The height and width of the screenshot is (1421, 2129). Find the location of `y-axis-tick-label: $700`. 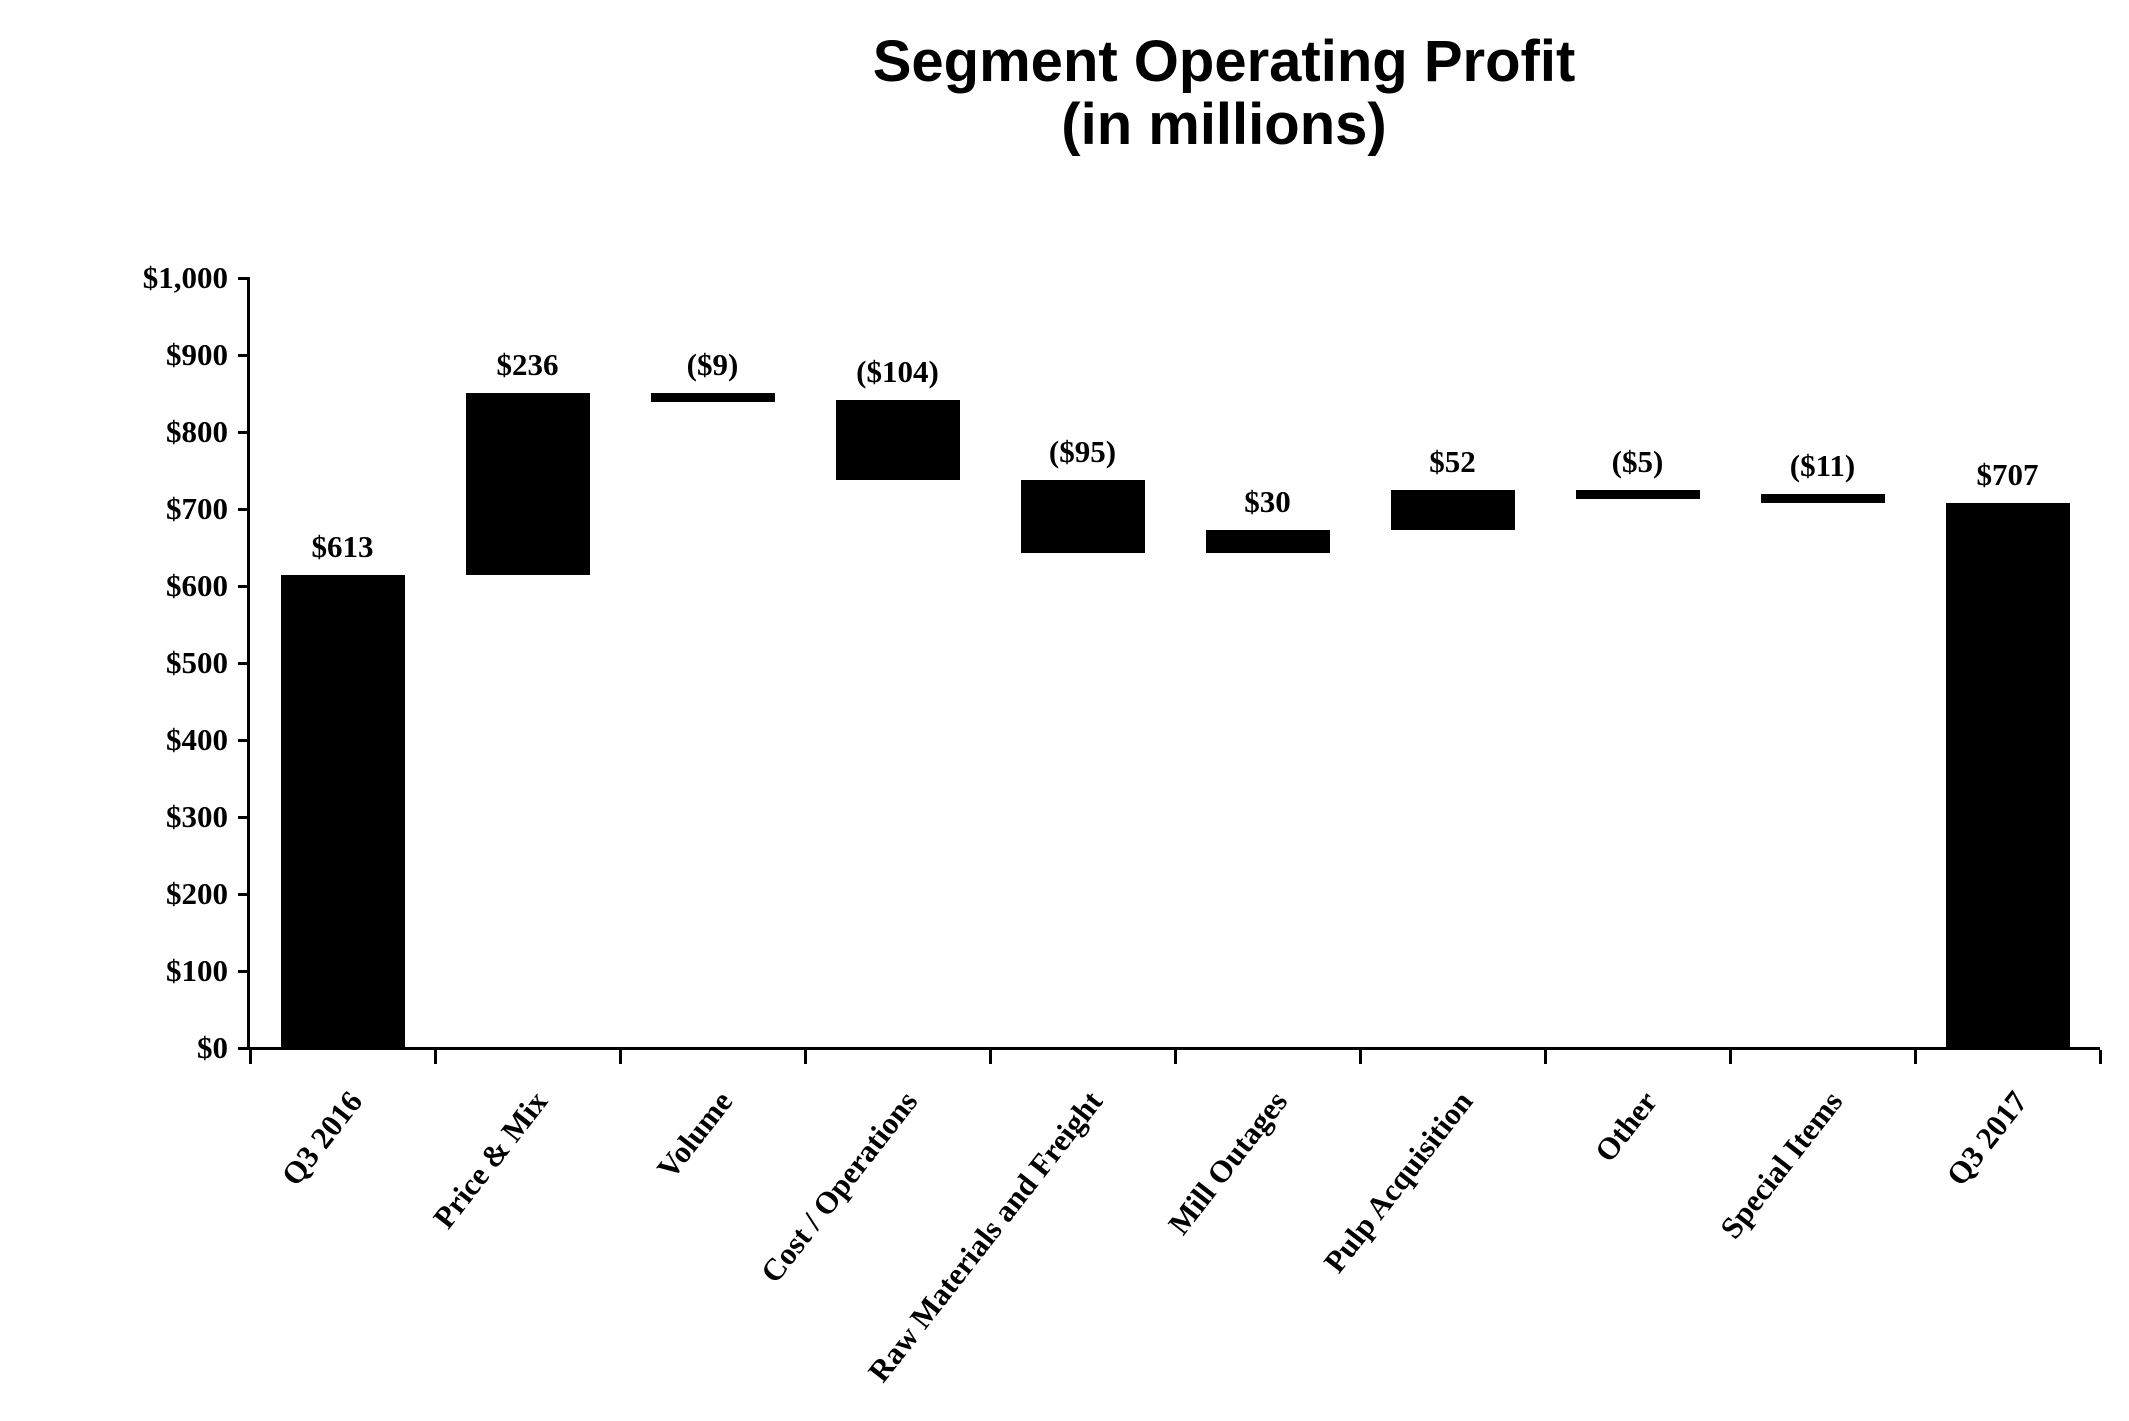

y-axis-tick-label: $700 is located at coordinates (197, 508).